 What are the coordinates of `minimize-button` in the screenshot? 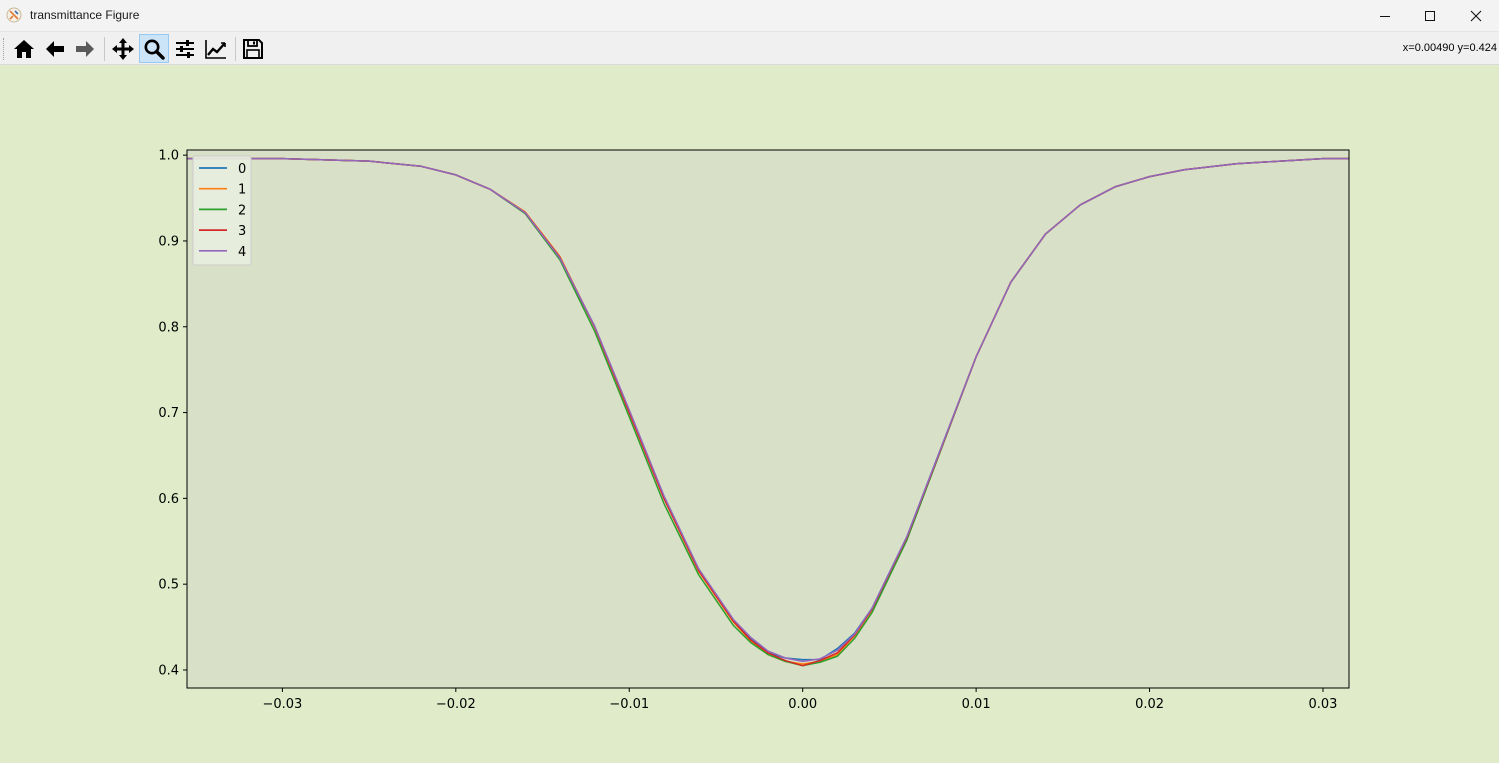 It's located at (1385, 16).